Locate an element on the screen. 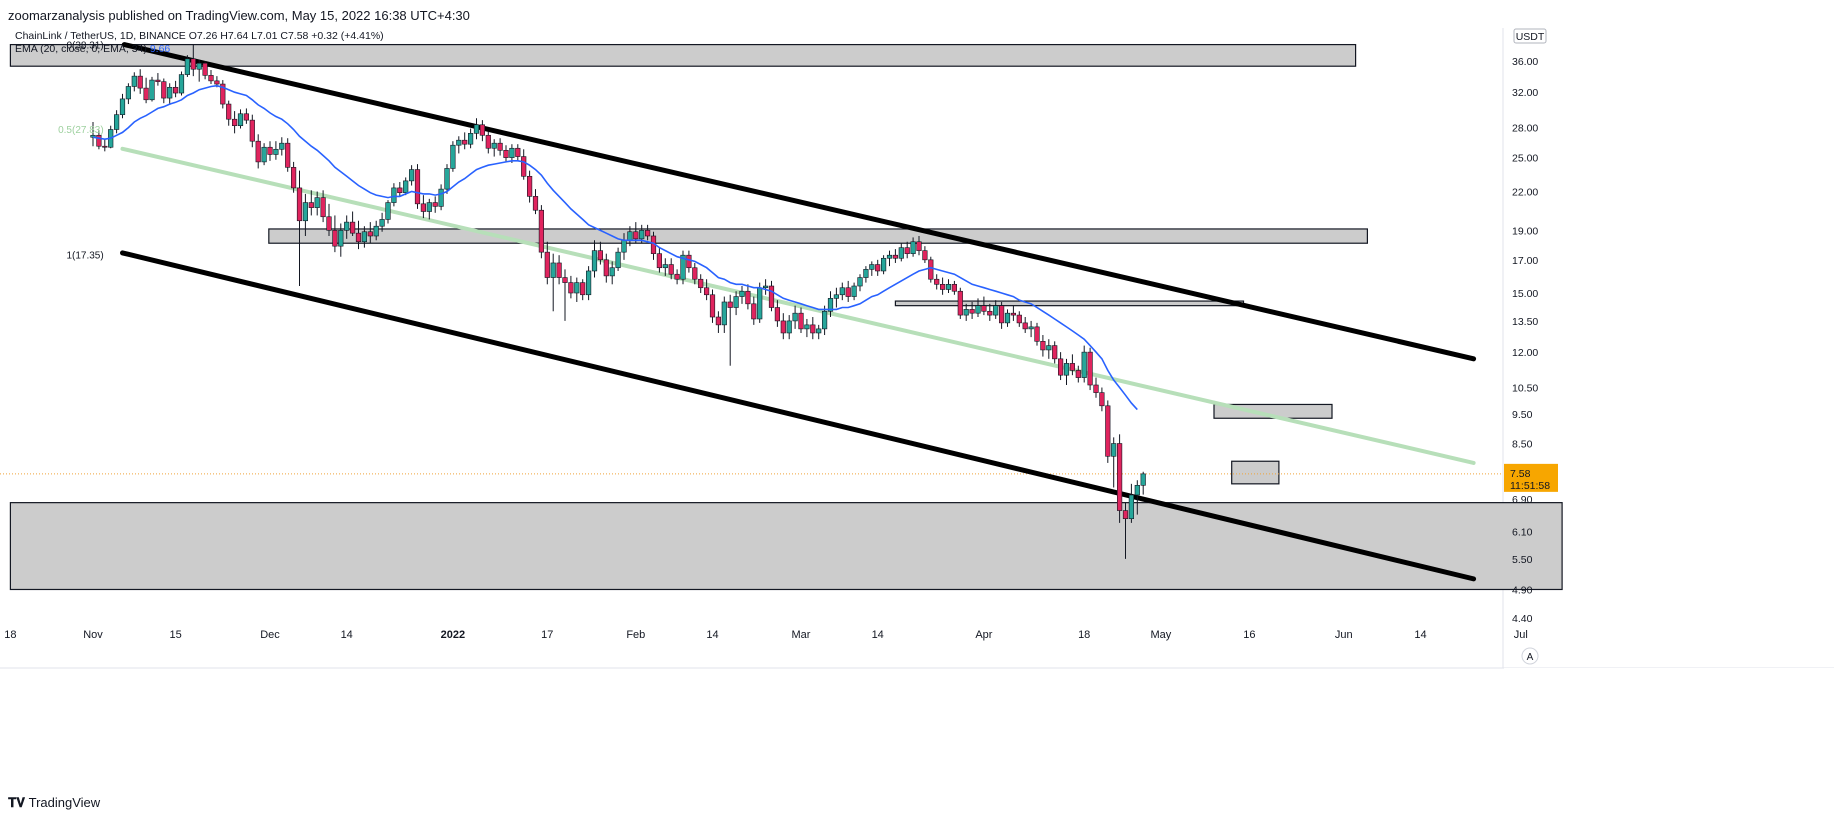 This screenshot has width=1834, height=818. tradingview-logo: 𝐓𝐕 TradingView is located at coordinates (54, 802).